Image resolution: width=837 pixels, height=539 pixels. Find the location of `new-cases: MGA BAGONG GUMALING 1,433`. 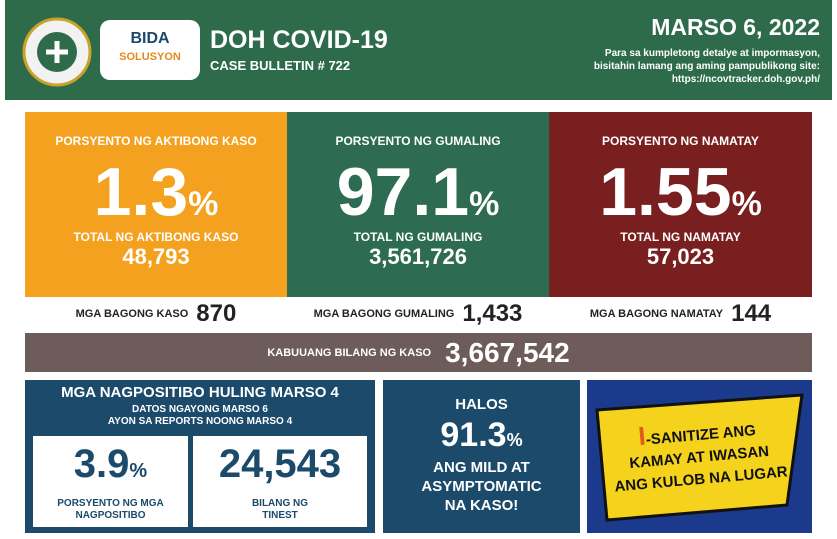

new-cases: MGA BAGONG GUMALING 1,433 is located at coordinates (418, 314).